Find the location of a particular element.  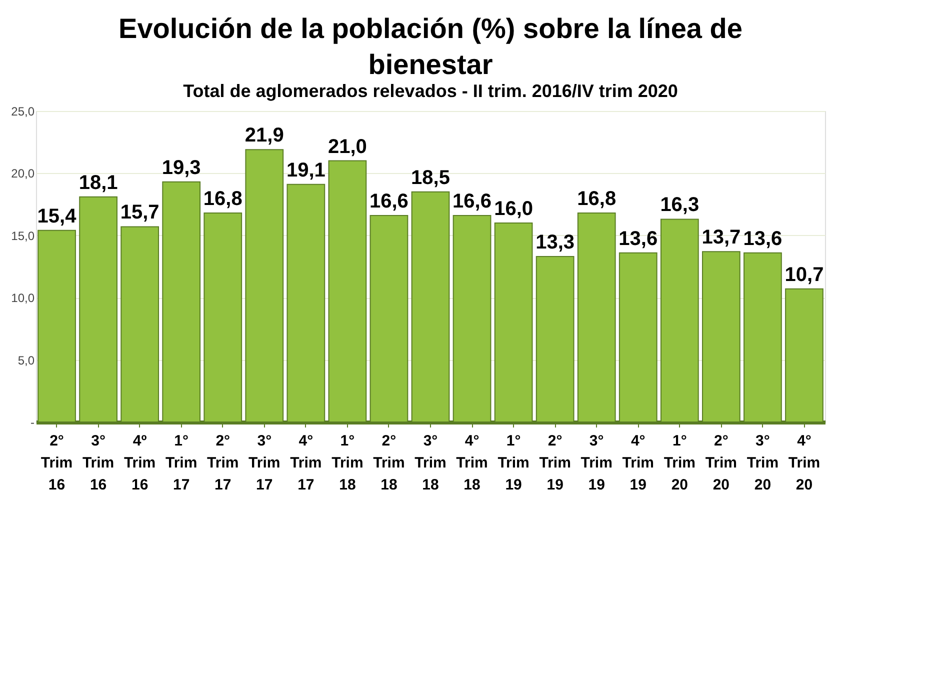

data-label: 18,5 is located at coordinates (430, 177).